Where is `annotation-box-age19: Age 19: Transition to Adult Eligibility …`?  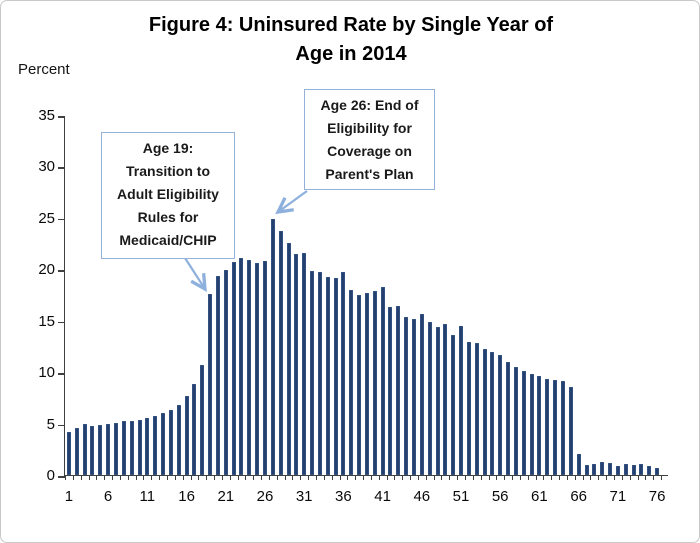
annotation-box-age19: Age 19: Transition to Adult Eligibility … is located at coordinates (168, 195).